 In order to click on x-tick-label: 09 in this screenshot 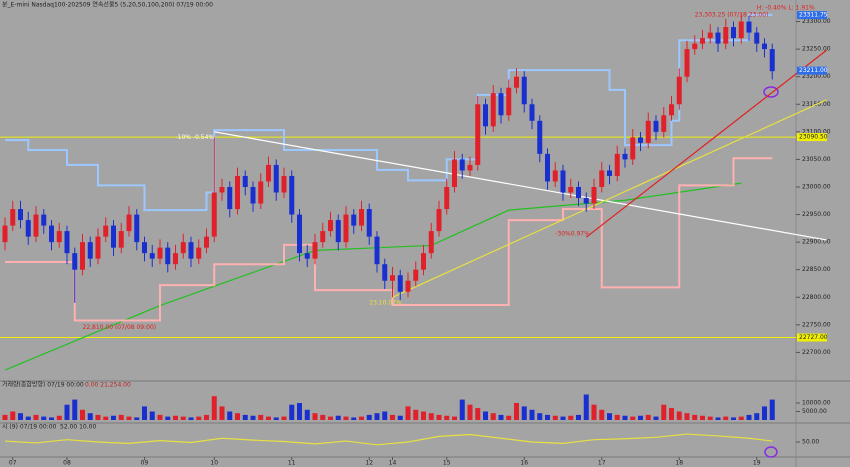, I will do `click(145, 463)`.